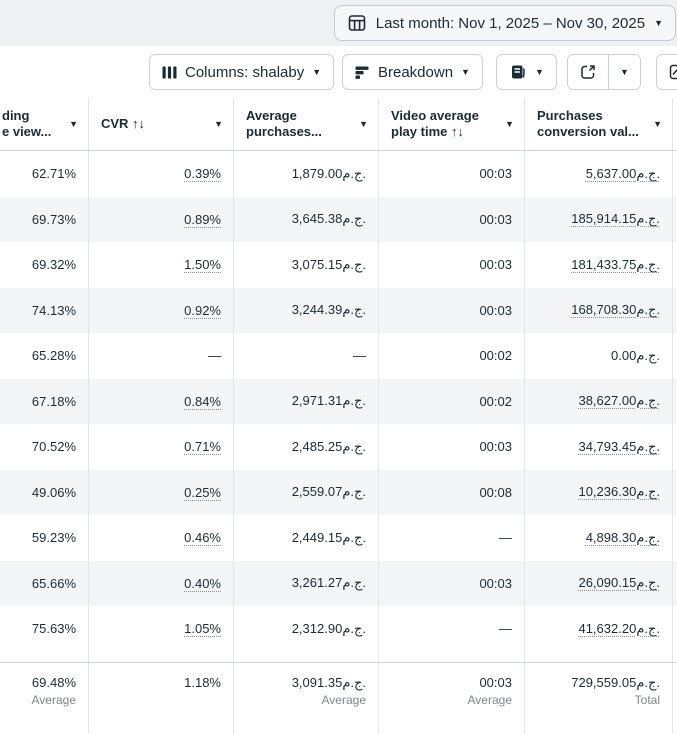  What do you see at coordinates (619, 492) in the screenshot?
I see `cell-value: 10,236.30ج.م.` at bounding box center [619, 492].